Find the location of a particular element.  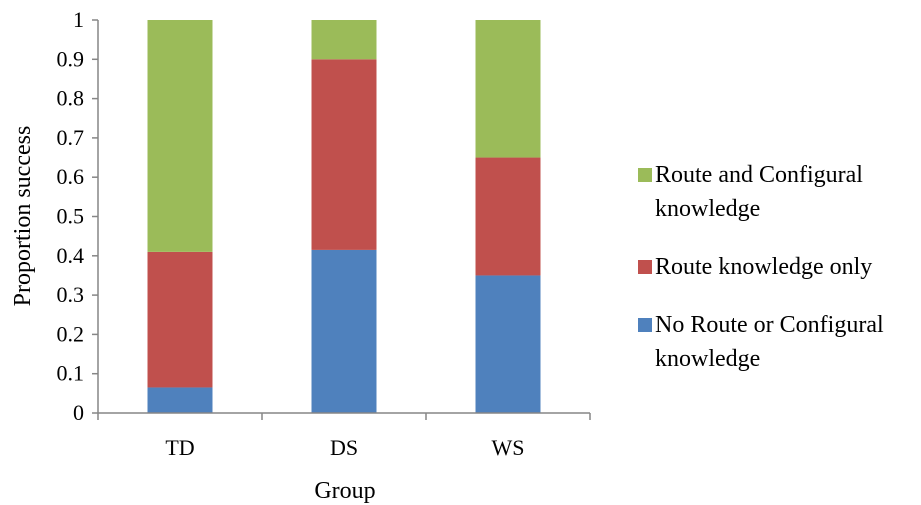

y-ticks-group: 0 0.1 0.2 0.3 0.4 0.5 0.6 0.7 0.8 0.9 1 is located at coordinates (77, 216).